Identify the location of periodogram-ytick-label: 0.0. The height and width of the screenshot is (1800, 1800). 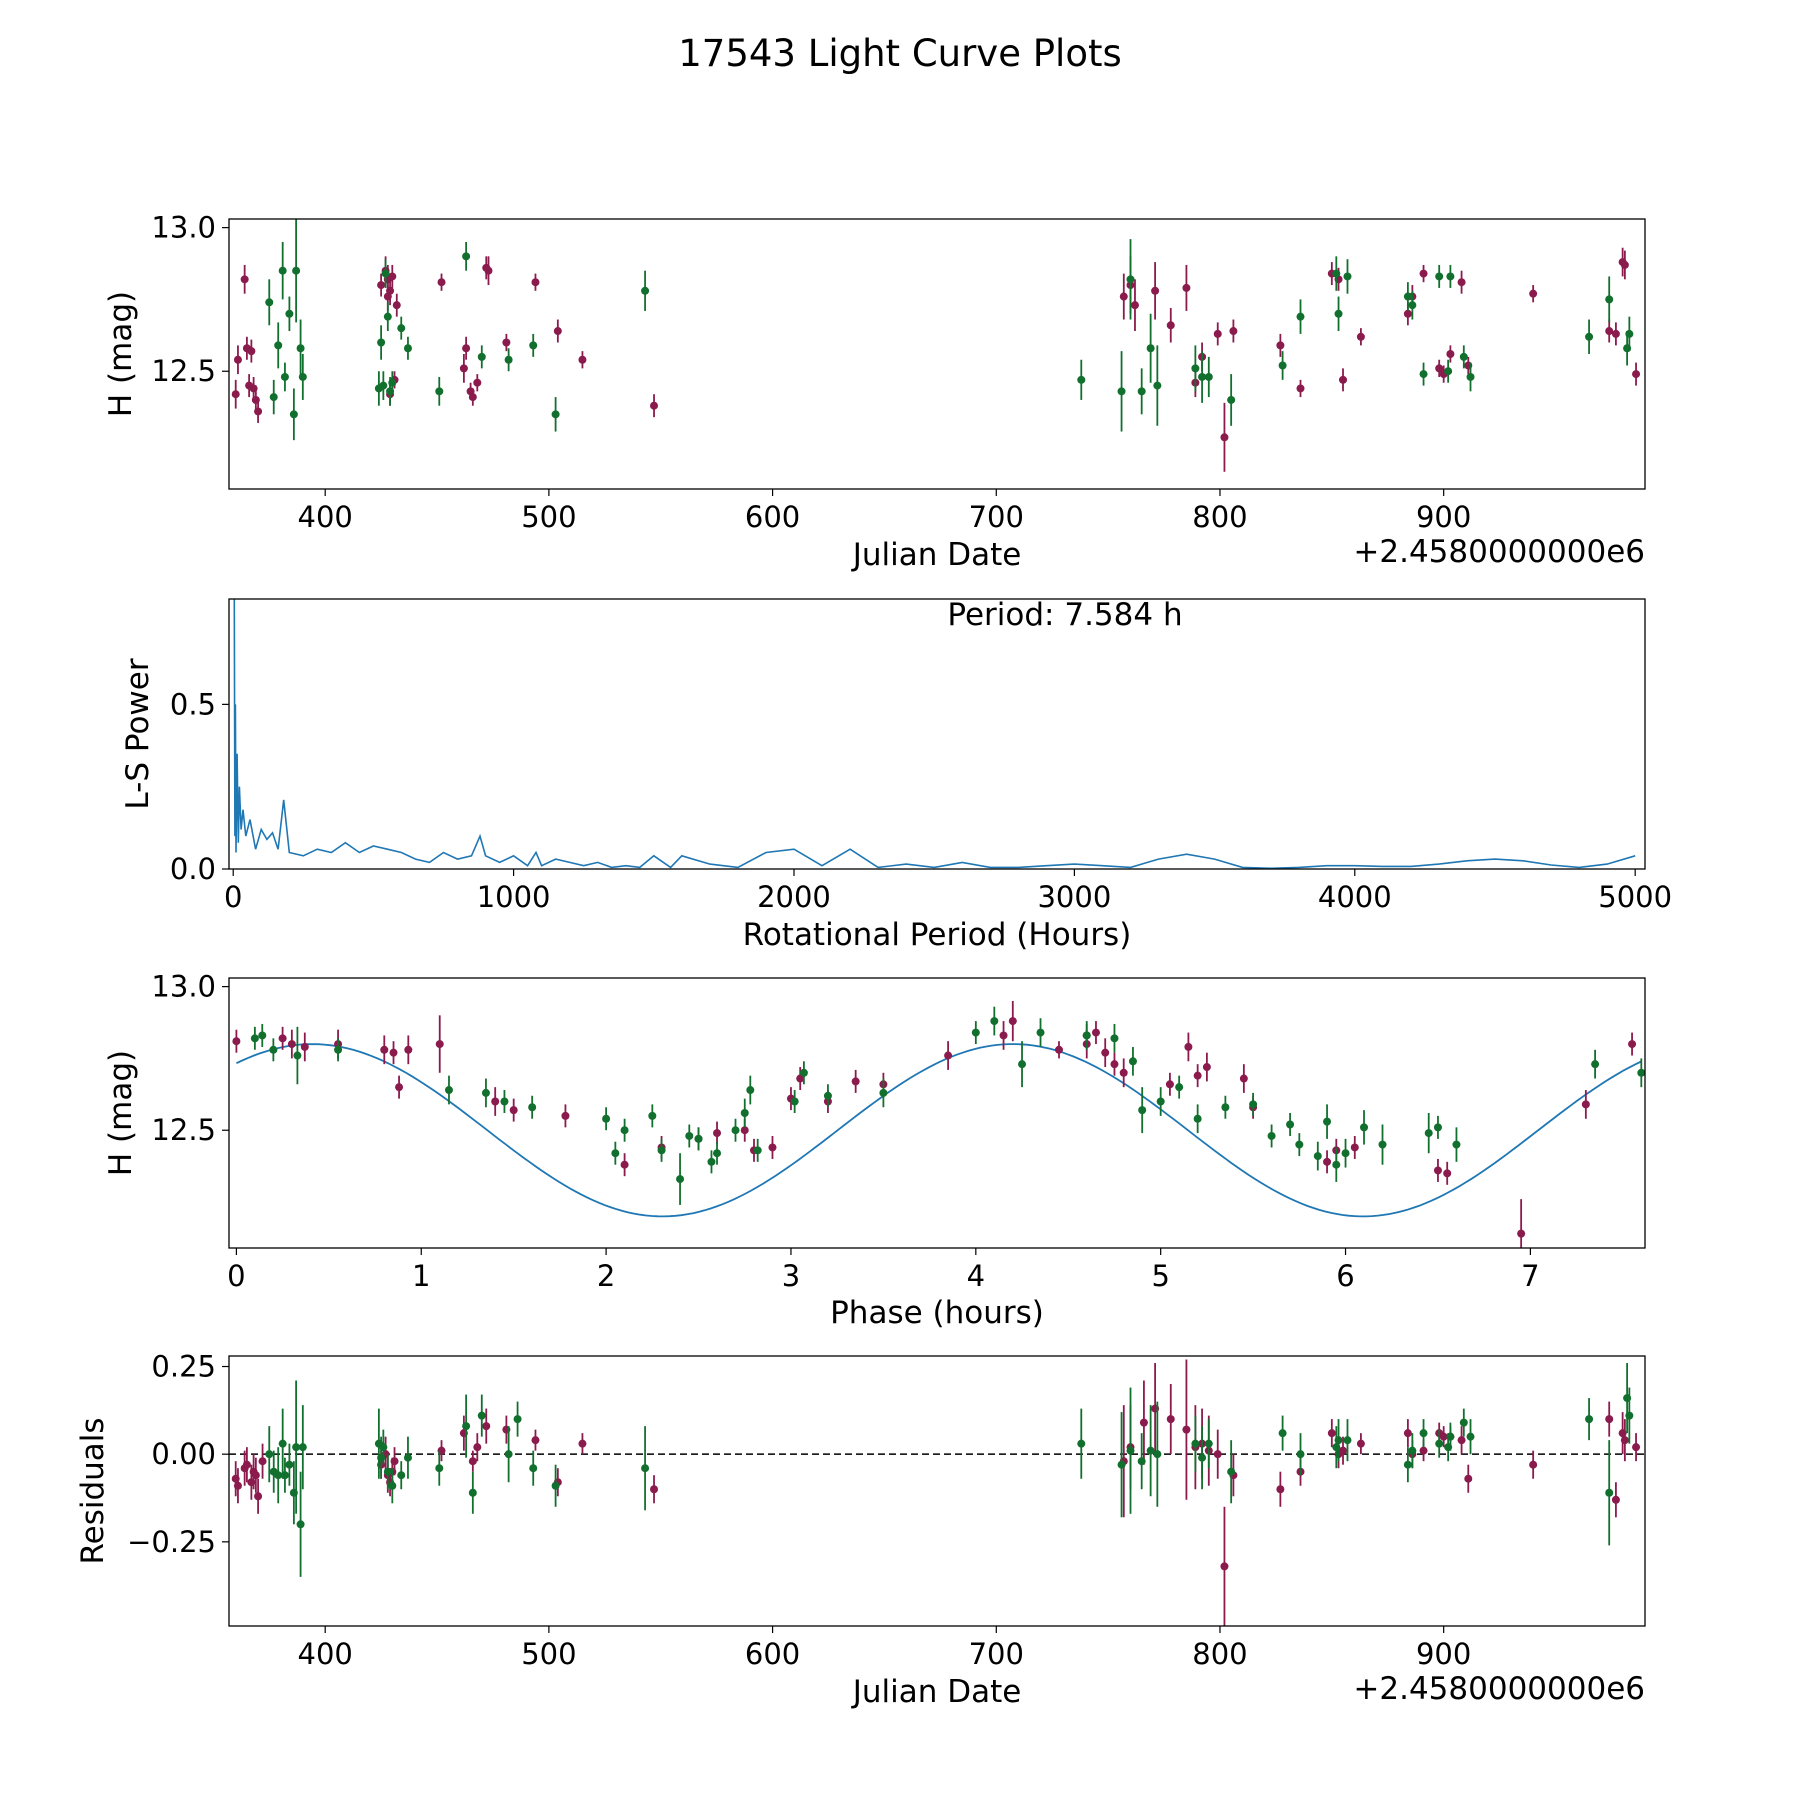
(193, 869).